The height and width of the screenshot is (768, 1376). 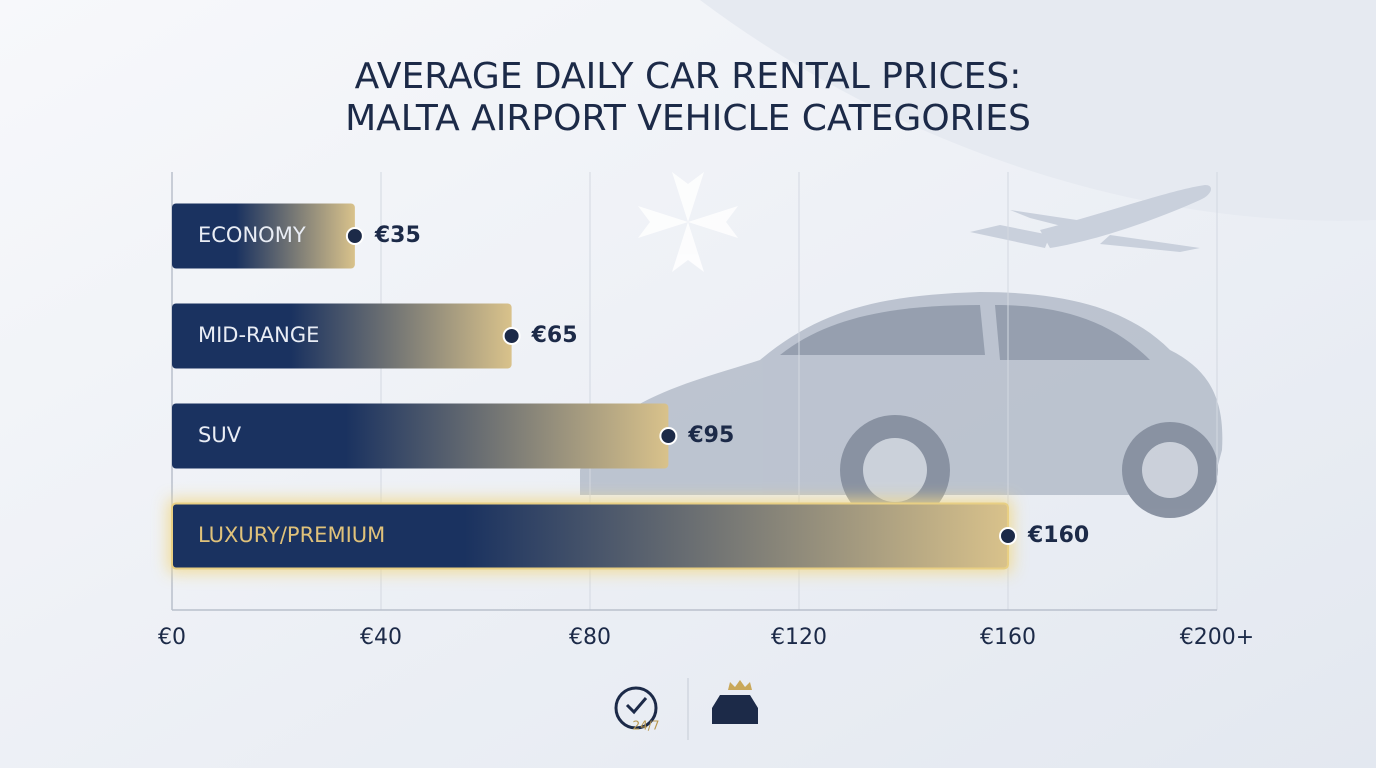 What do you see at coordinates (1091, 218) in the screenshot?
I see `airplane` at bounding box center [1091, 218].